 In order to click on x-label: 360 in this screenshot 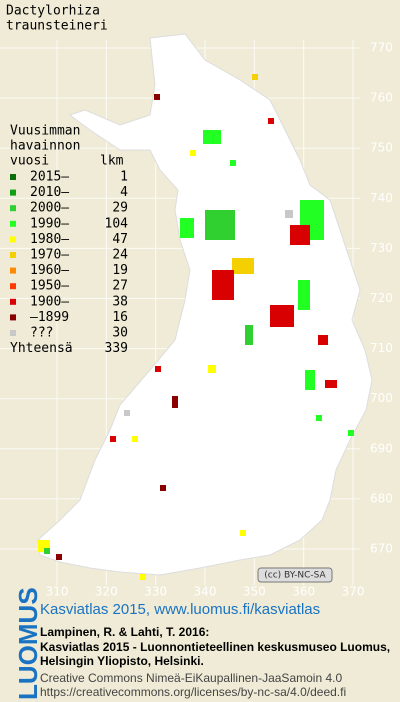, I will do `click(303, 592)`.